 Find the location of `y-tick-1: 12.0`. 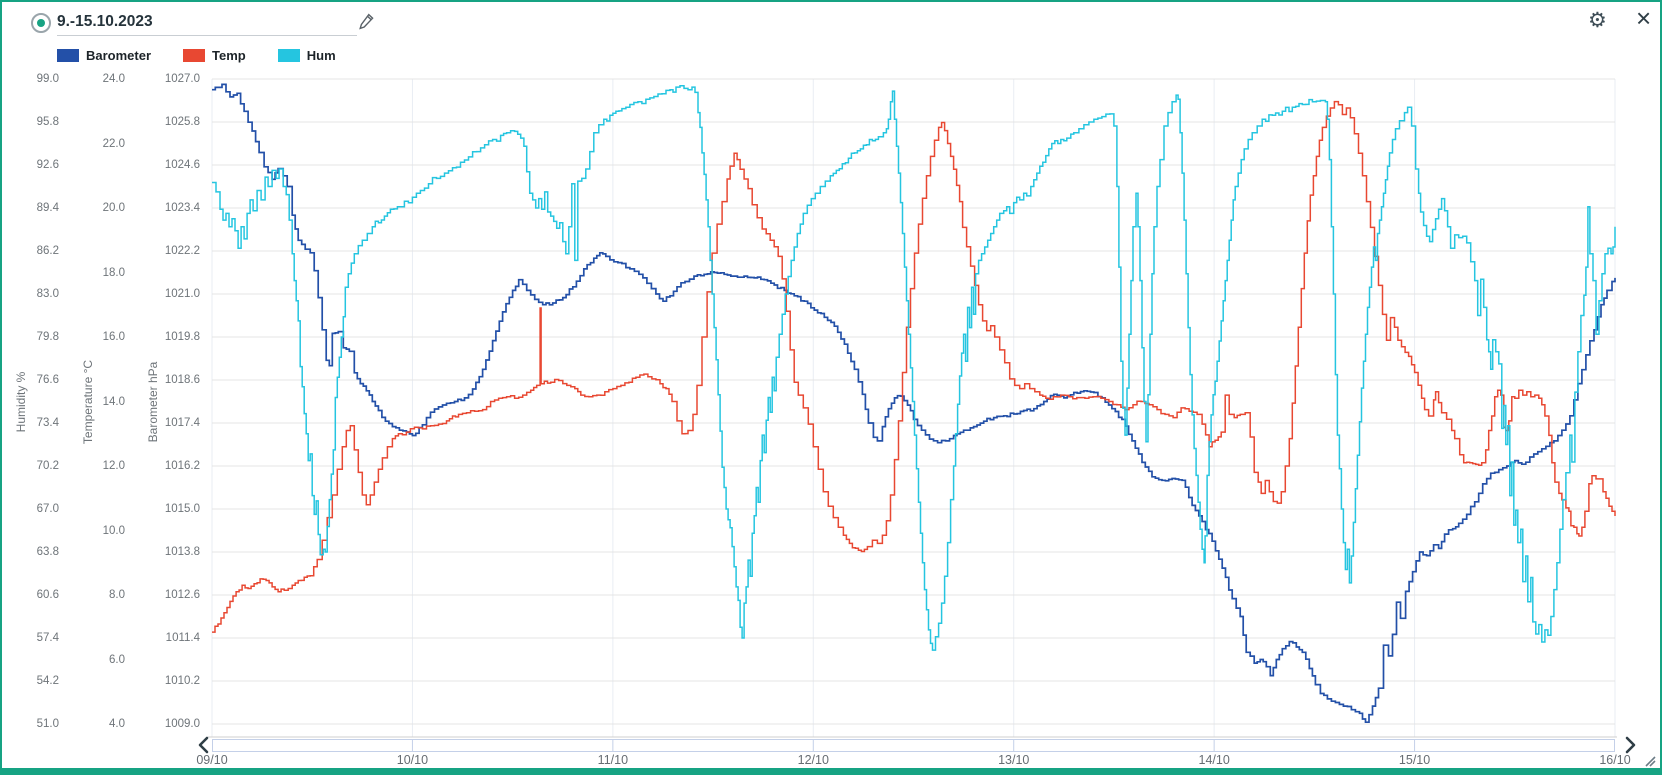

y-tick-1: 12.0 is located at coordinates (113, 466).